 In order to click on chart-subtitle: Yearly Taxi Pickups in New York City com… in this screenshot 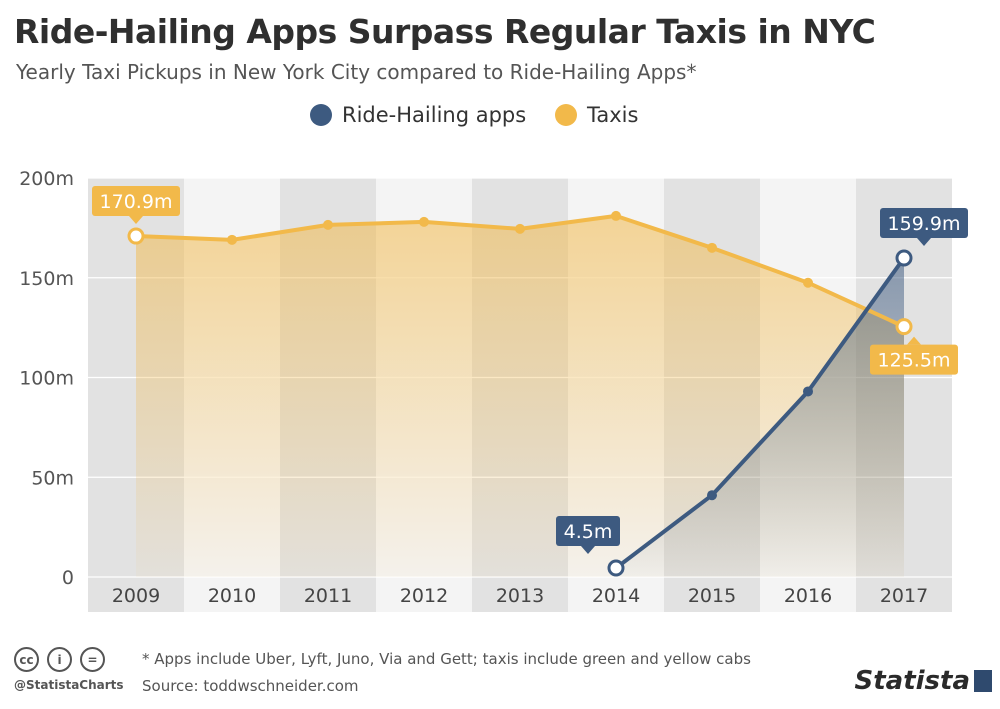, I will do `click(356, 72)`.